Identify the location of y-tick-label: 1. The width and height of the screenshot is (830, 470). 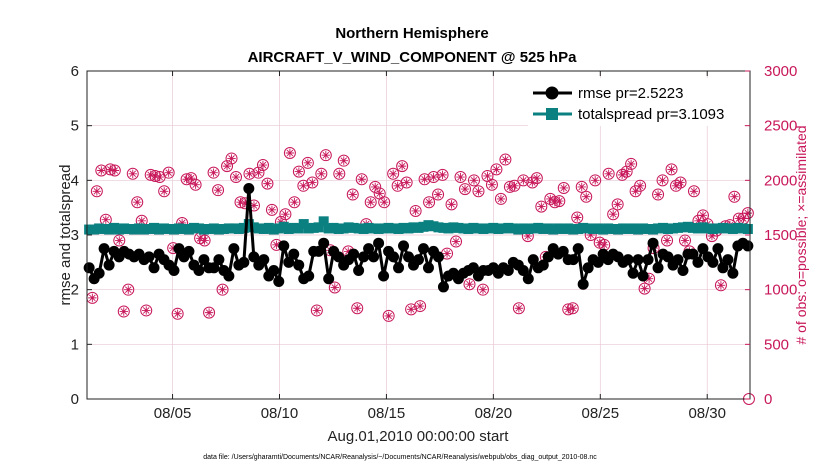
(75, 344).